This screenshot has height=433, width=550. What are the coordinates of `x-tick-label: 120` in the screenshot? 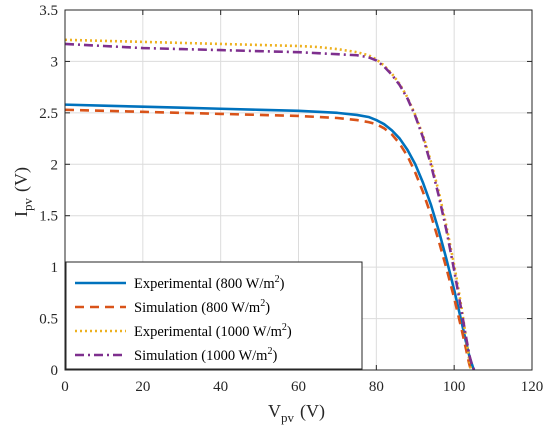 It's located at (532, 387).